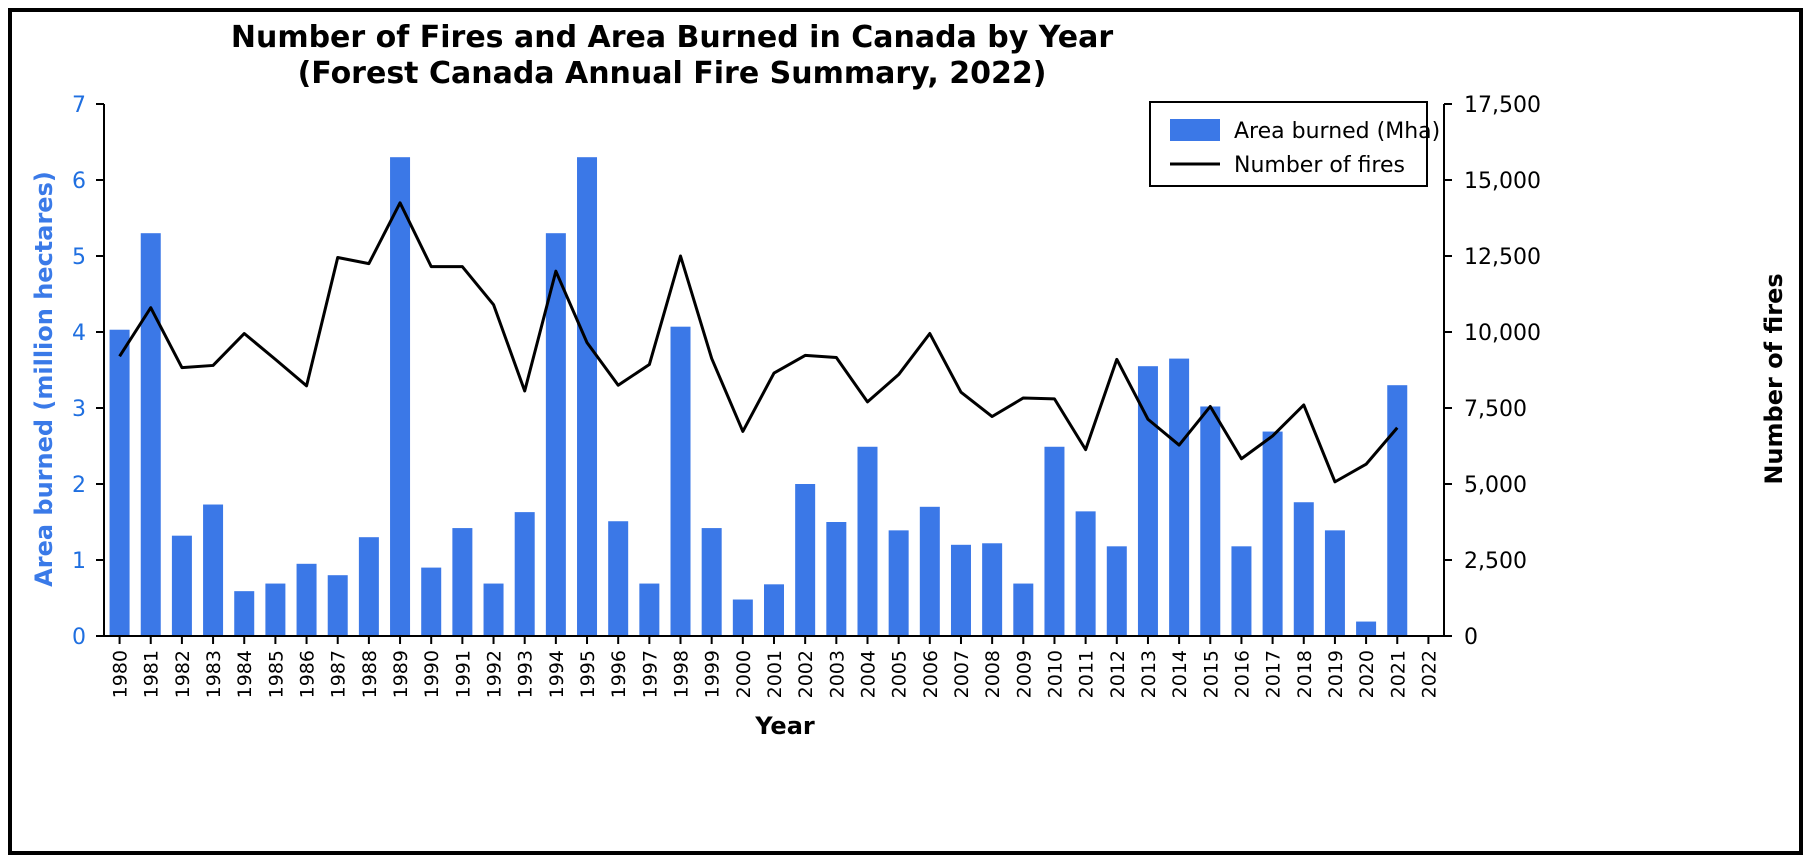 This screenshot has width=1815, height=867. I want to click on bar-1988, so click(368, 586).